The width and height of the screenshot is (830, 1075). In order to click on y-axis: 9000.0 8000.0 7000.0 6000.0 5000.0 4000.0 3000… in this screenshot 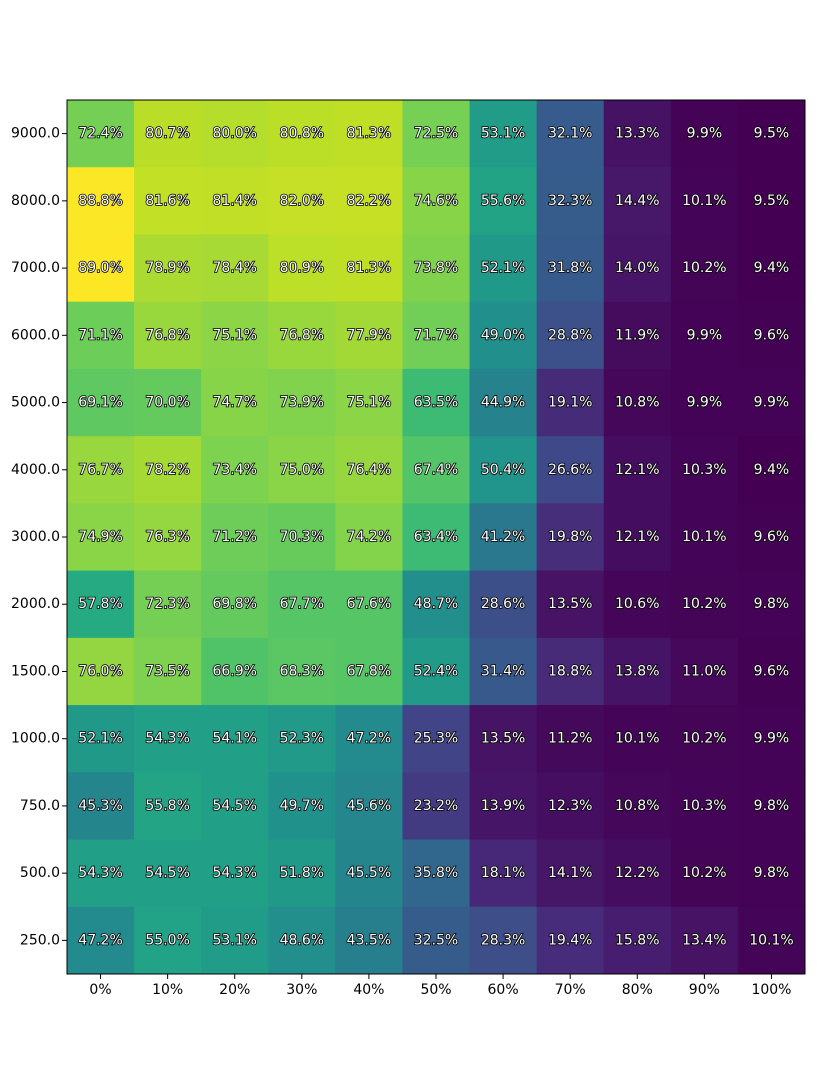, I will do `click(39, 537)`.